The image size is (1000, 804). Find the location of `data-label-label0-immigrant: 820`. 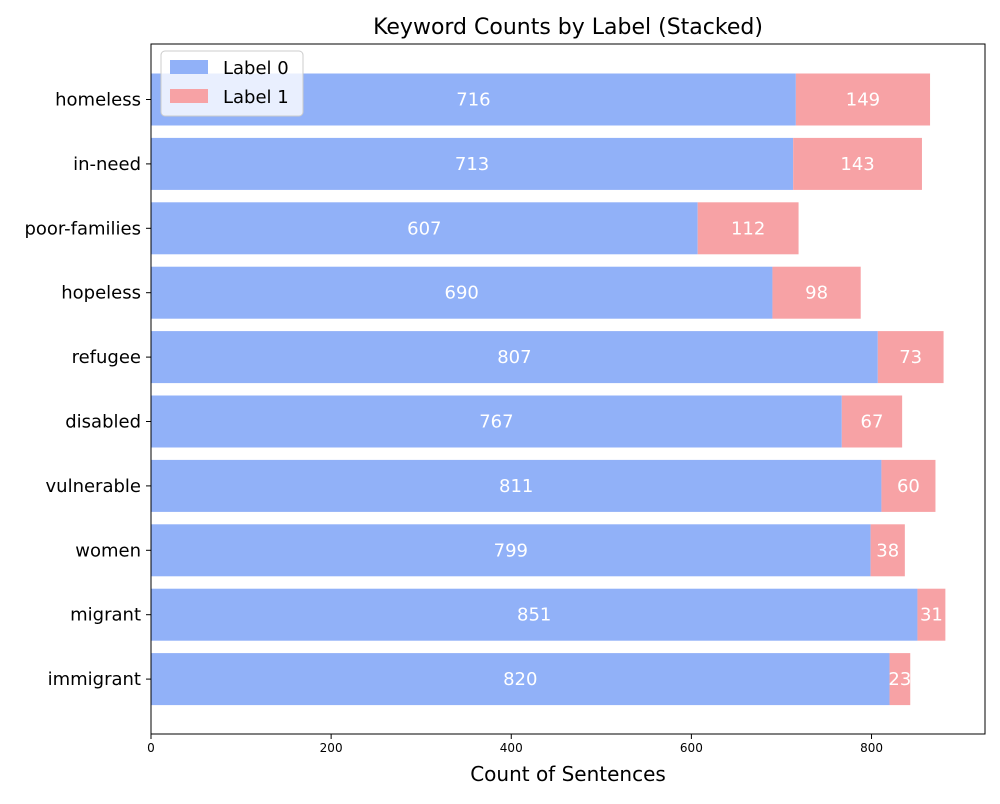

data-label-label0-immigrant: 820 is located at coordinates (520, 679).